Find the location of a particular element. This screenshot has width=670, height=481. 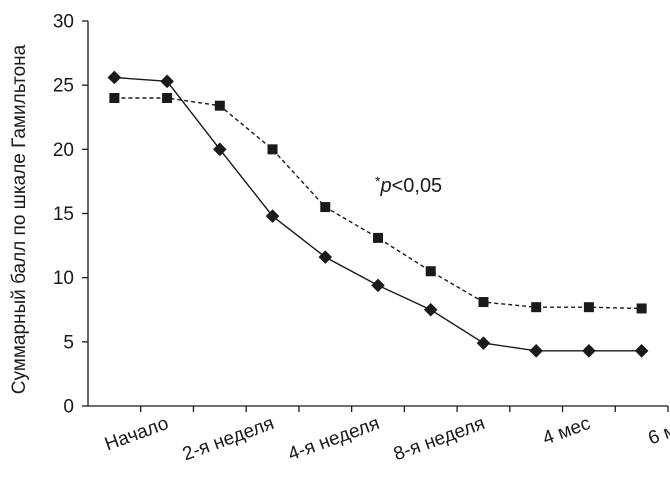

y-ticks: 0 5 10 15 20 25 30 is located at coordinates (70, 215).